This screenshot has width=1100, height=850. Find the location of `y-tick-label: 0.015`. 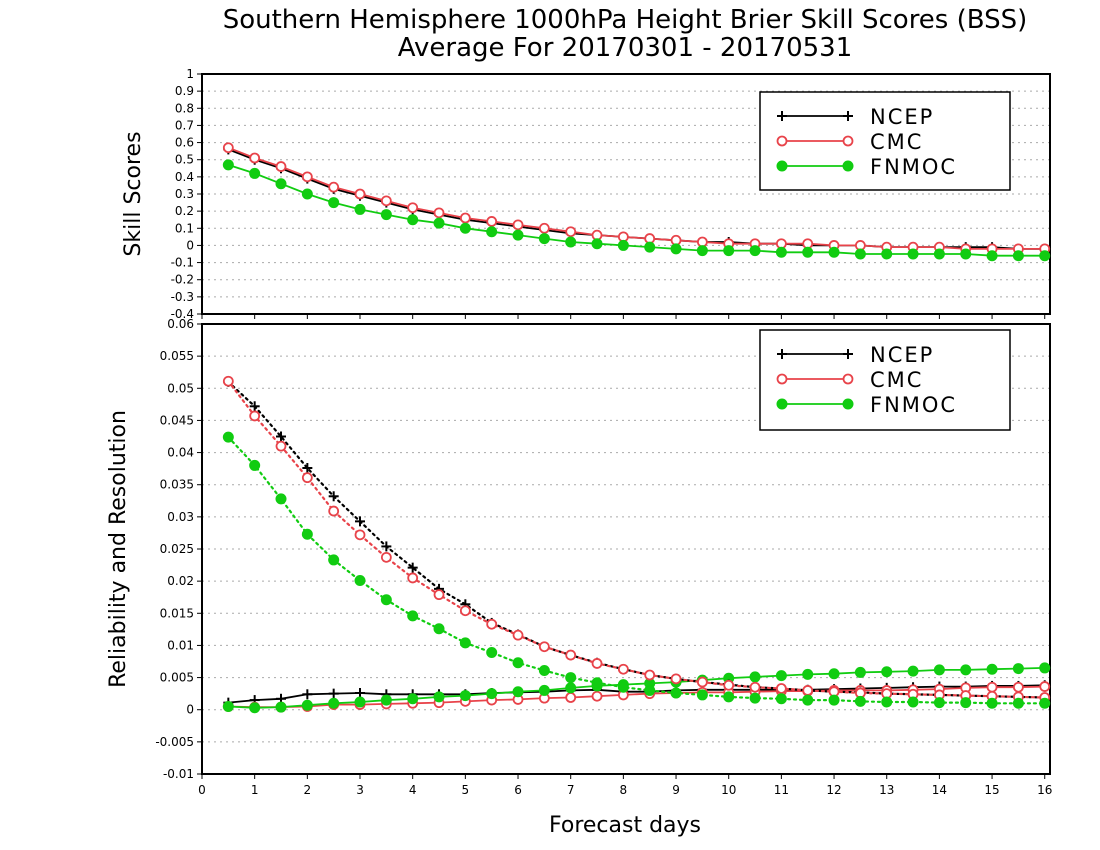

y-tick-label: 0.015 is located at coordinates (177, 613).